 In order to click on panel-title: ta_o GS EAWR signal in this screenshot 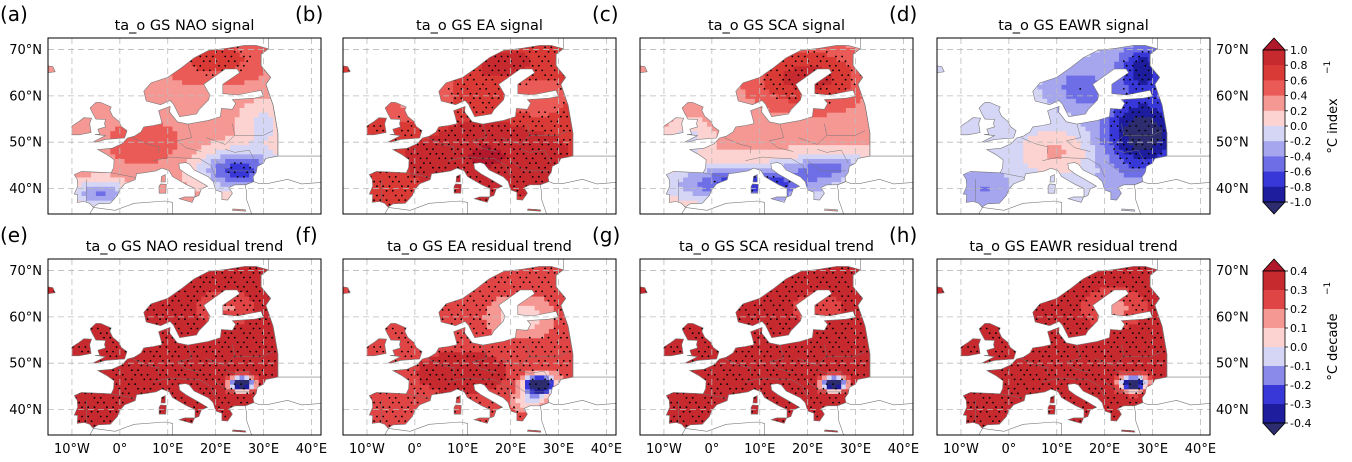, I will do `click(1073, 26)`.